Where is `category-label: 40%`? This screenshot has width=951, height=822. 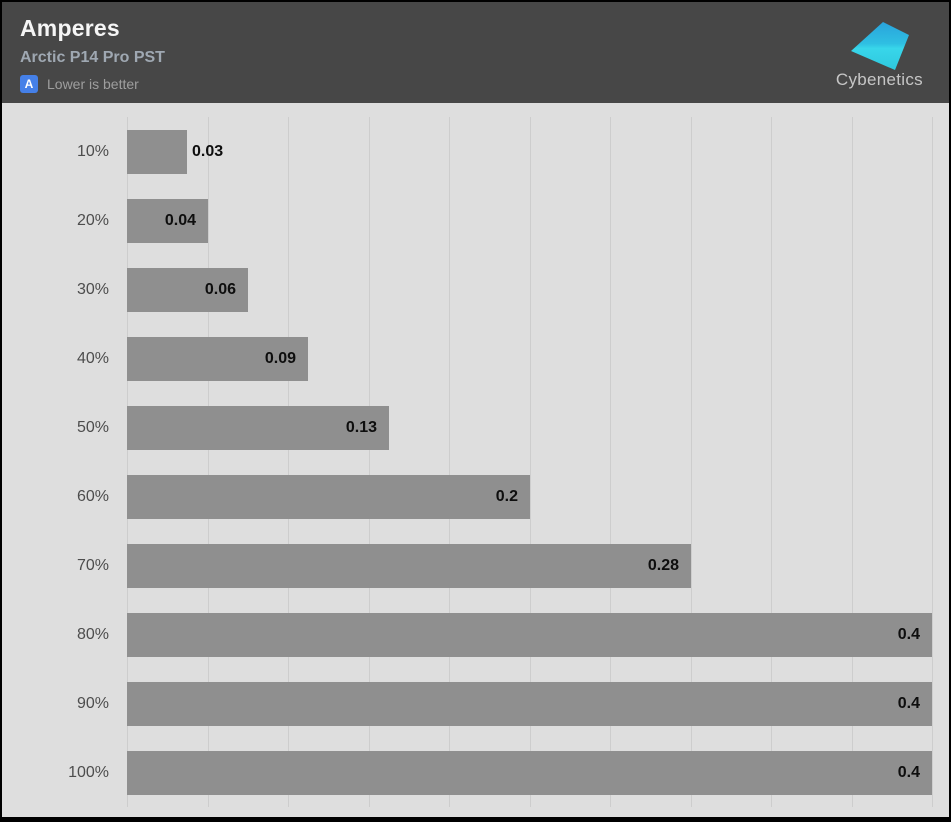
category-label: 40% is located at coordinates (92, 358).